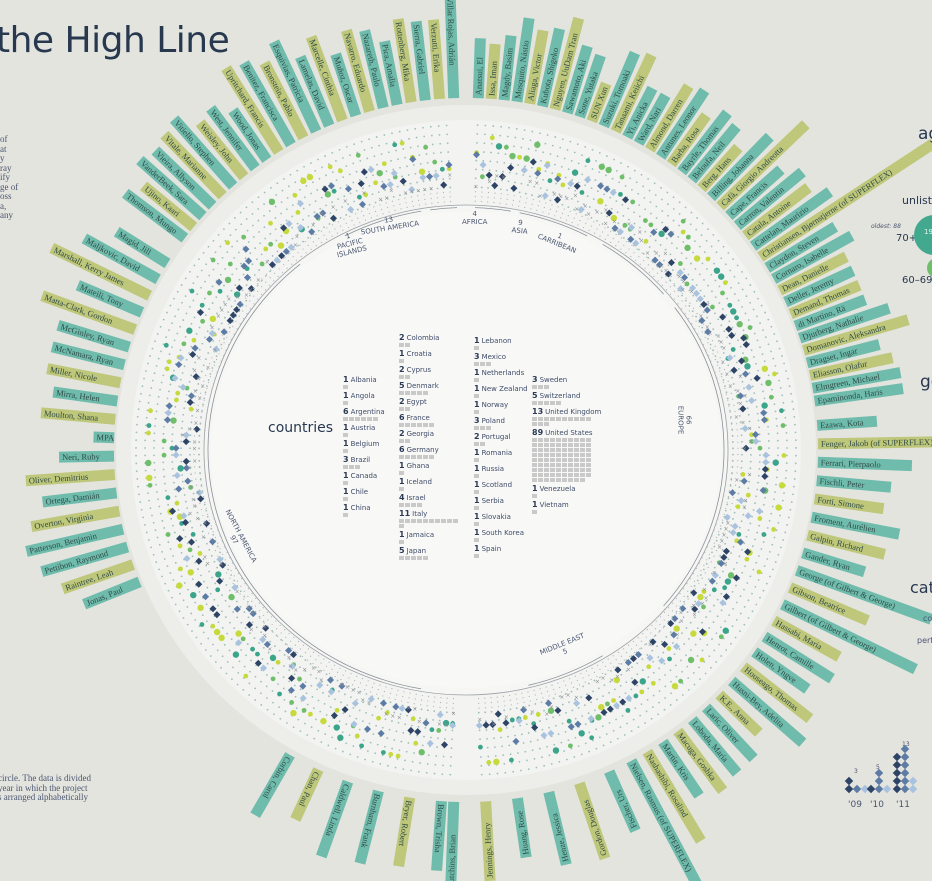 The width and height of the screenshot is (932, 881). I want to click on age-60-circle, so click(929, 268).